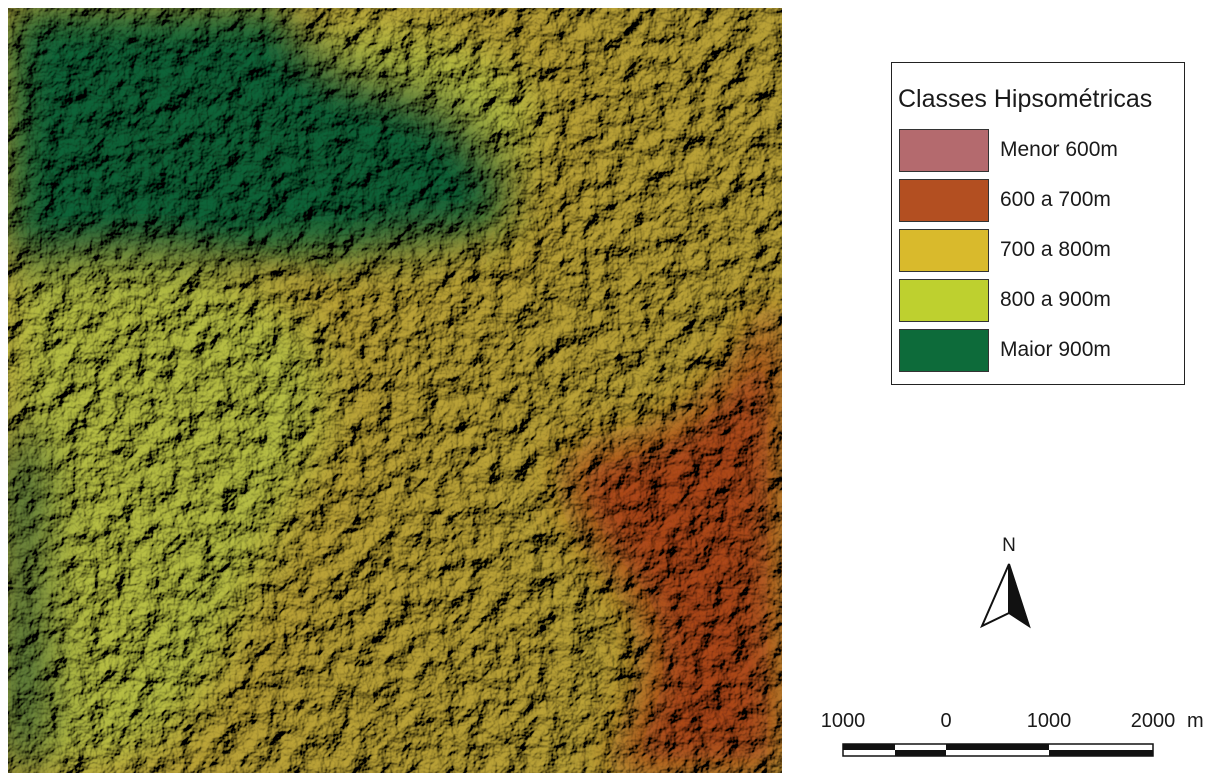 The height and width of the screenshot is (773, 1221). What do you see at coordinates (1049, 721) in the screenshot?
I see `scale-label-mid: 1000` at bounding box center [1049, 721].